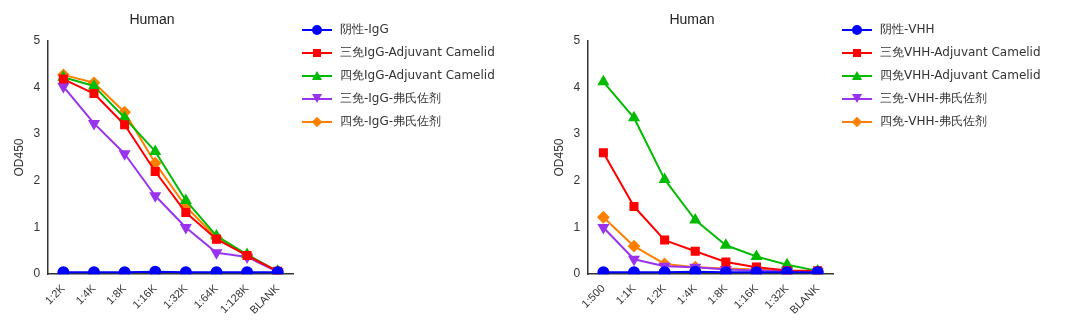 Image resolution: width=1080 pixels, height=324 pixels. What do you see at coordinates (933, 98) in the screenshot?
I see `legend-label: 三免-VHH-弗氏佐剂` at bounding box center [933, 98].